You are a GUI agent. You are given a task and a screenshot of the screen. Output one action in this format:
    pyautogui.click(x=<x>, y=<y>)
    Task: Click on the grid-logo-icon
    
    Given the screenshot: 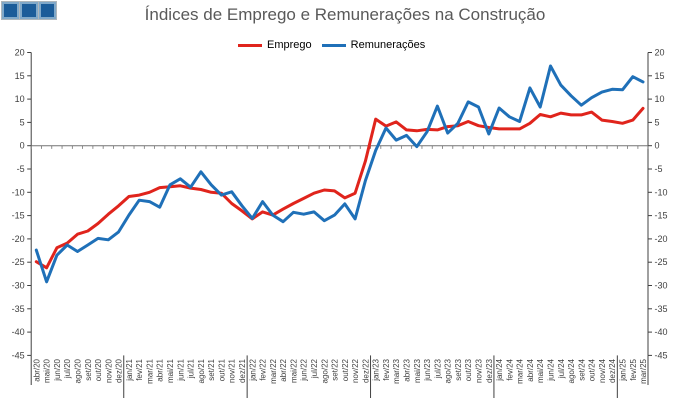 What is the action you would take?
    pyautogui.click(x=29, y=10)
    